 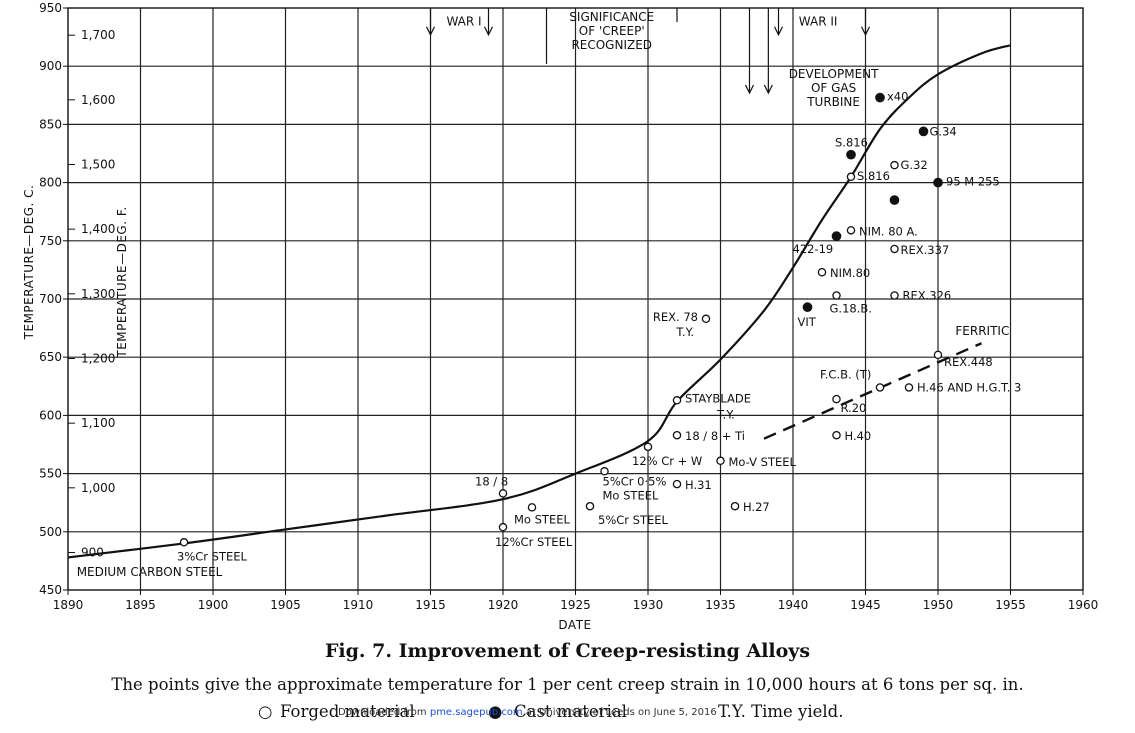 What do you see at coordinates (140, 605) in the screenshot?
I see `x-tick-label: 1895` at bounding box center [140, 605].